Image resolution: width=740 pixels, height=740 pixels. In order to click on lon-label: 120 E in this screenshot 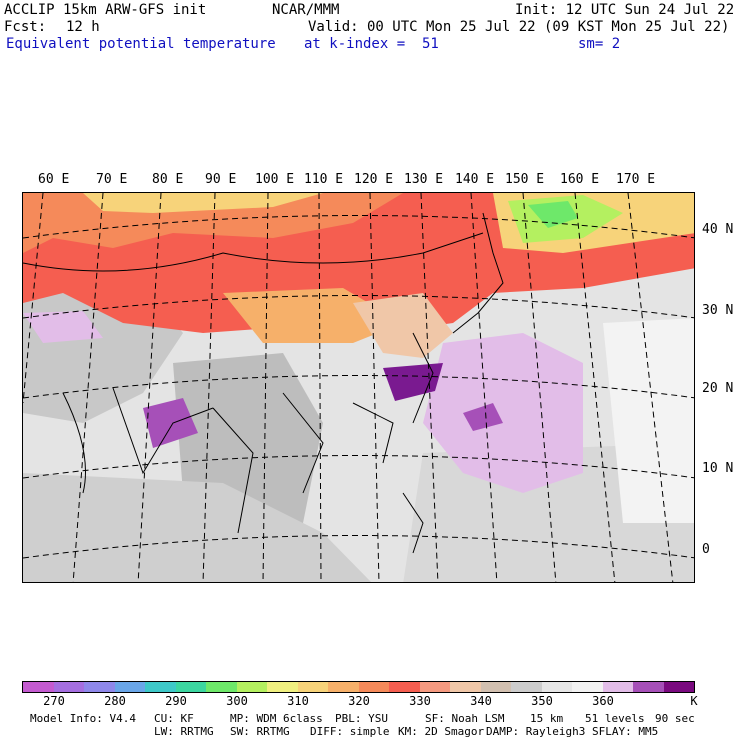, I will do `click(374, 179)`.